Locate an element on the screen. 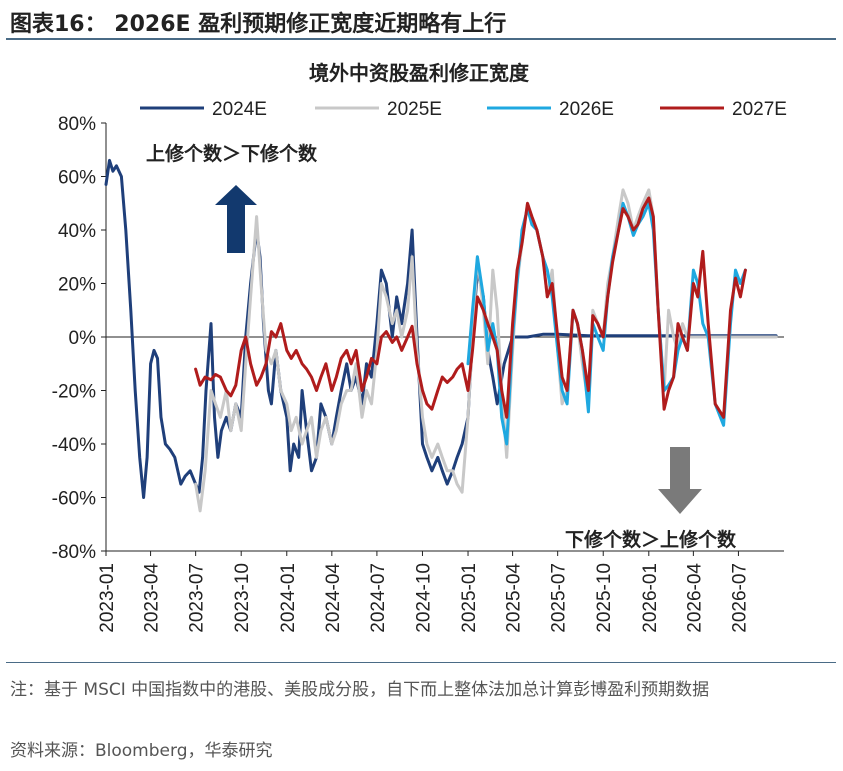 Image resolution: width=843 pixels, height=771 pixels. y-tick-label: -40% is located at coordinates (74, 445).